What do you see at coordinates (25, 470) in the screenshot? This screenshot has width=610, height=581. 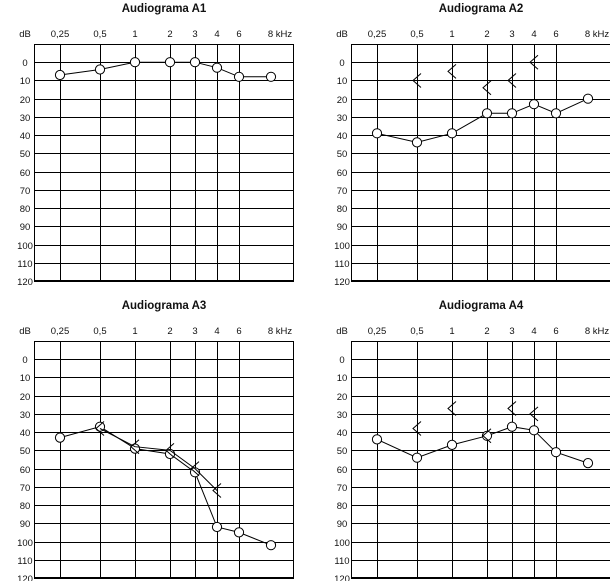 I see `y-tick-label: 60` at bounding box center [25, 470].